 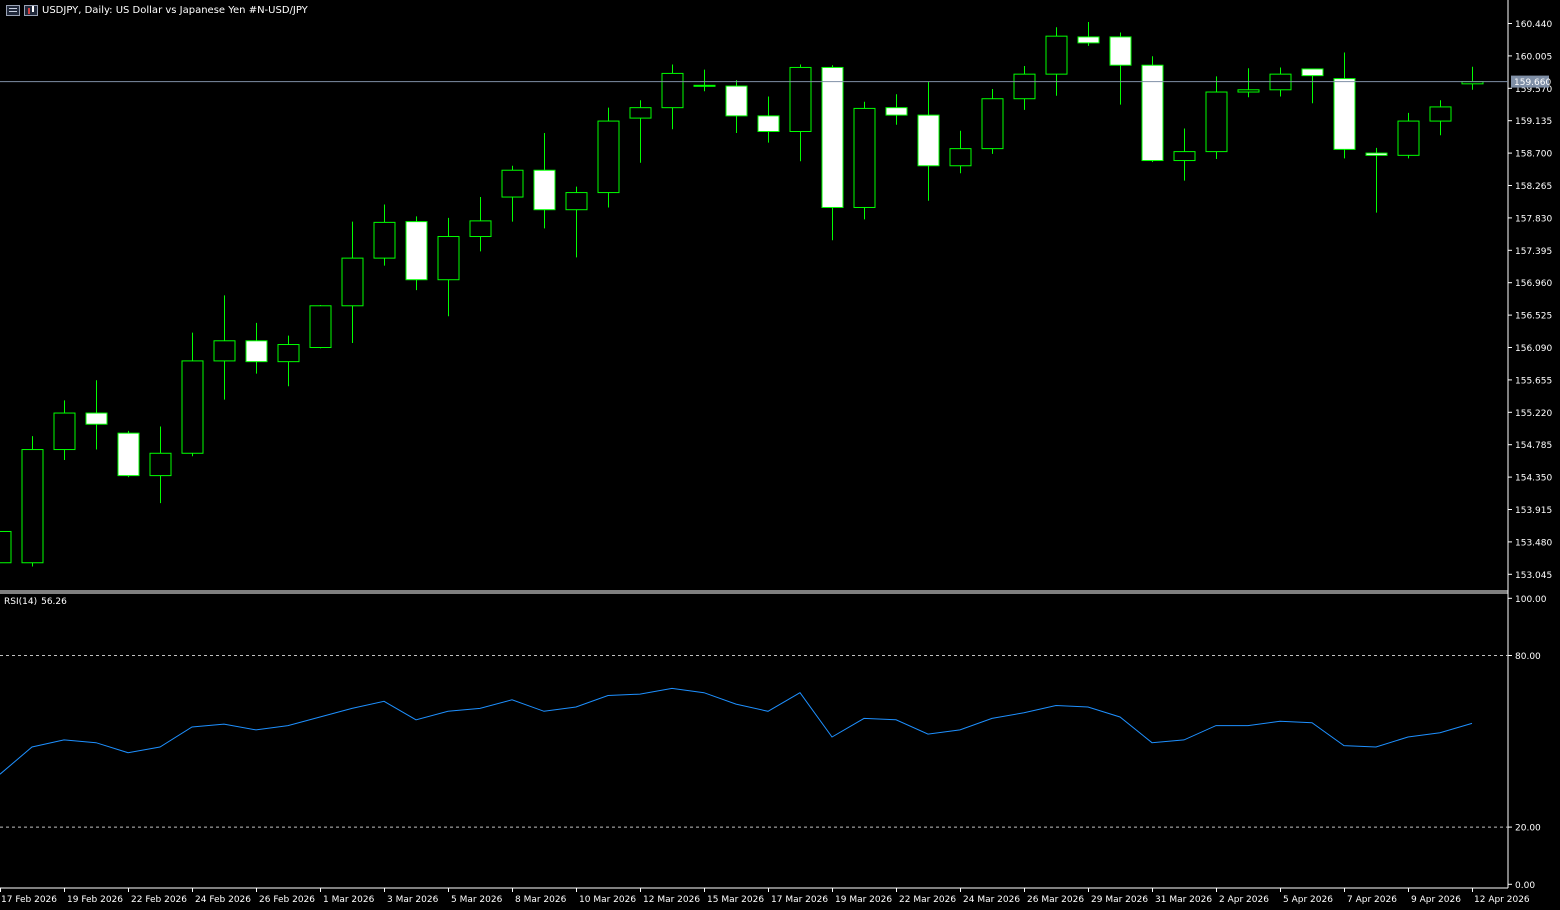 What do you see at coordinates (1533, 543) in the screenshot?
I see `price-tick-label: 153.480` at bounding box center [1533, 543].